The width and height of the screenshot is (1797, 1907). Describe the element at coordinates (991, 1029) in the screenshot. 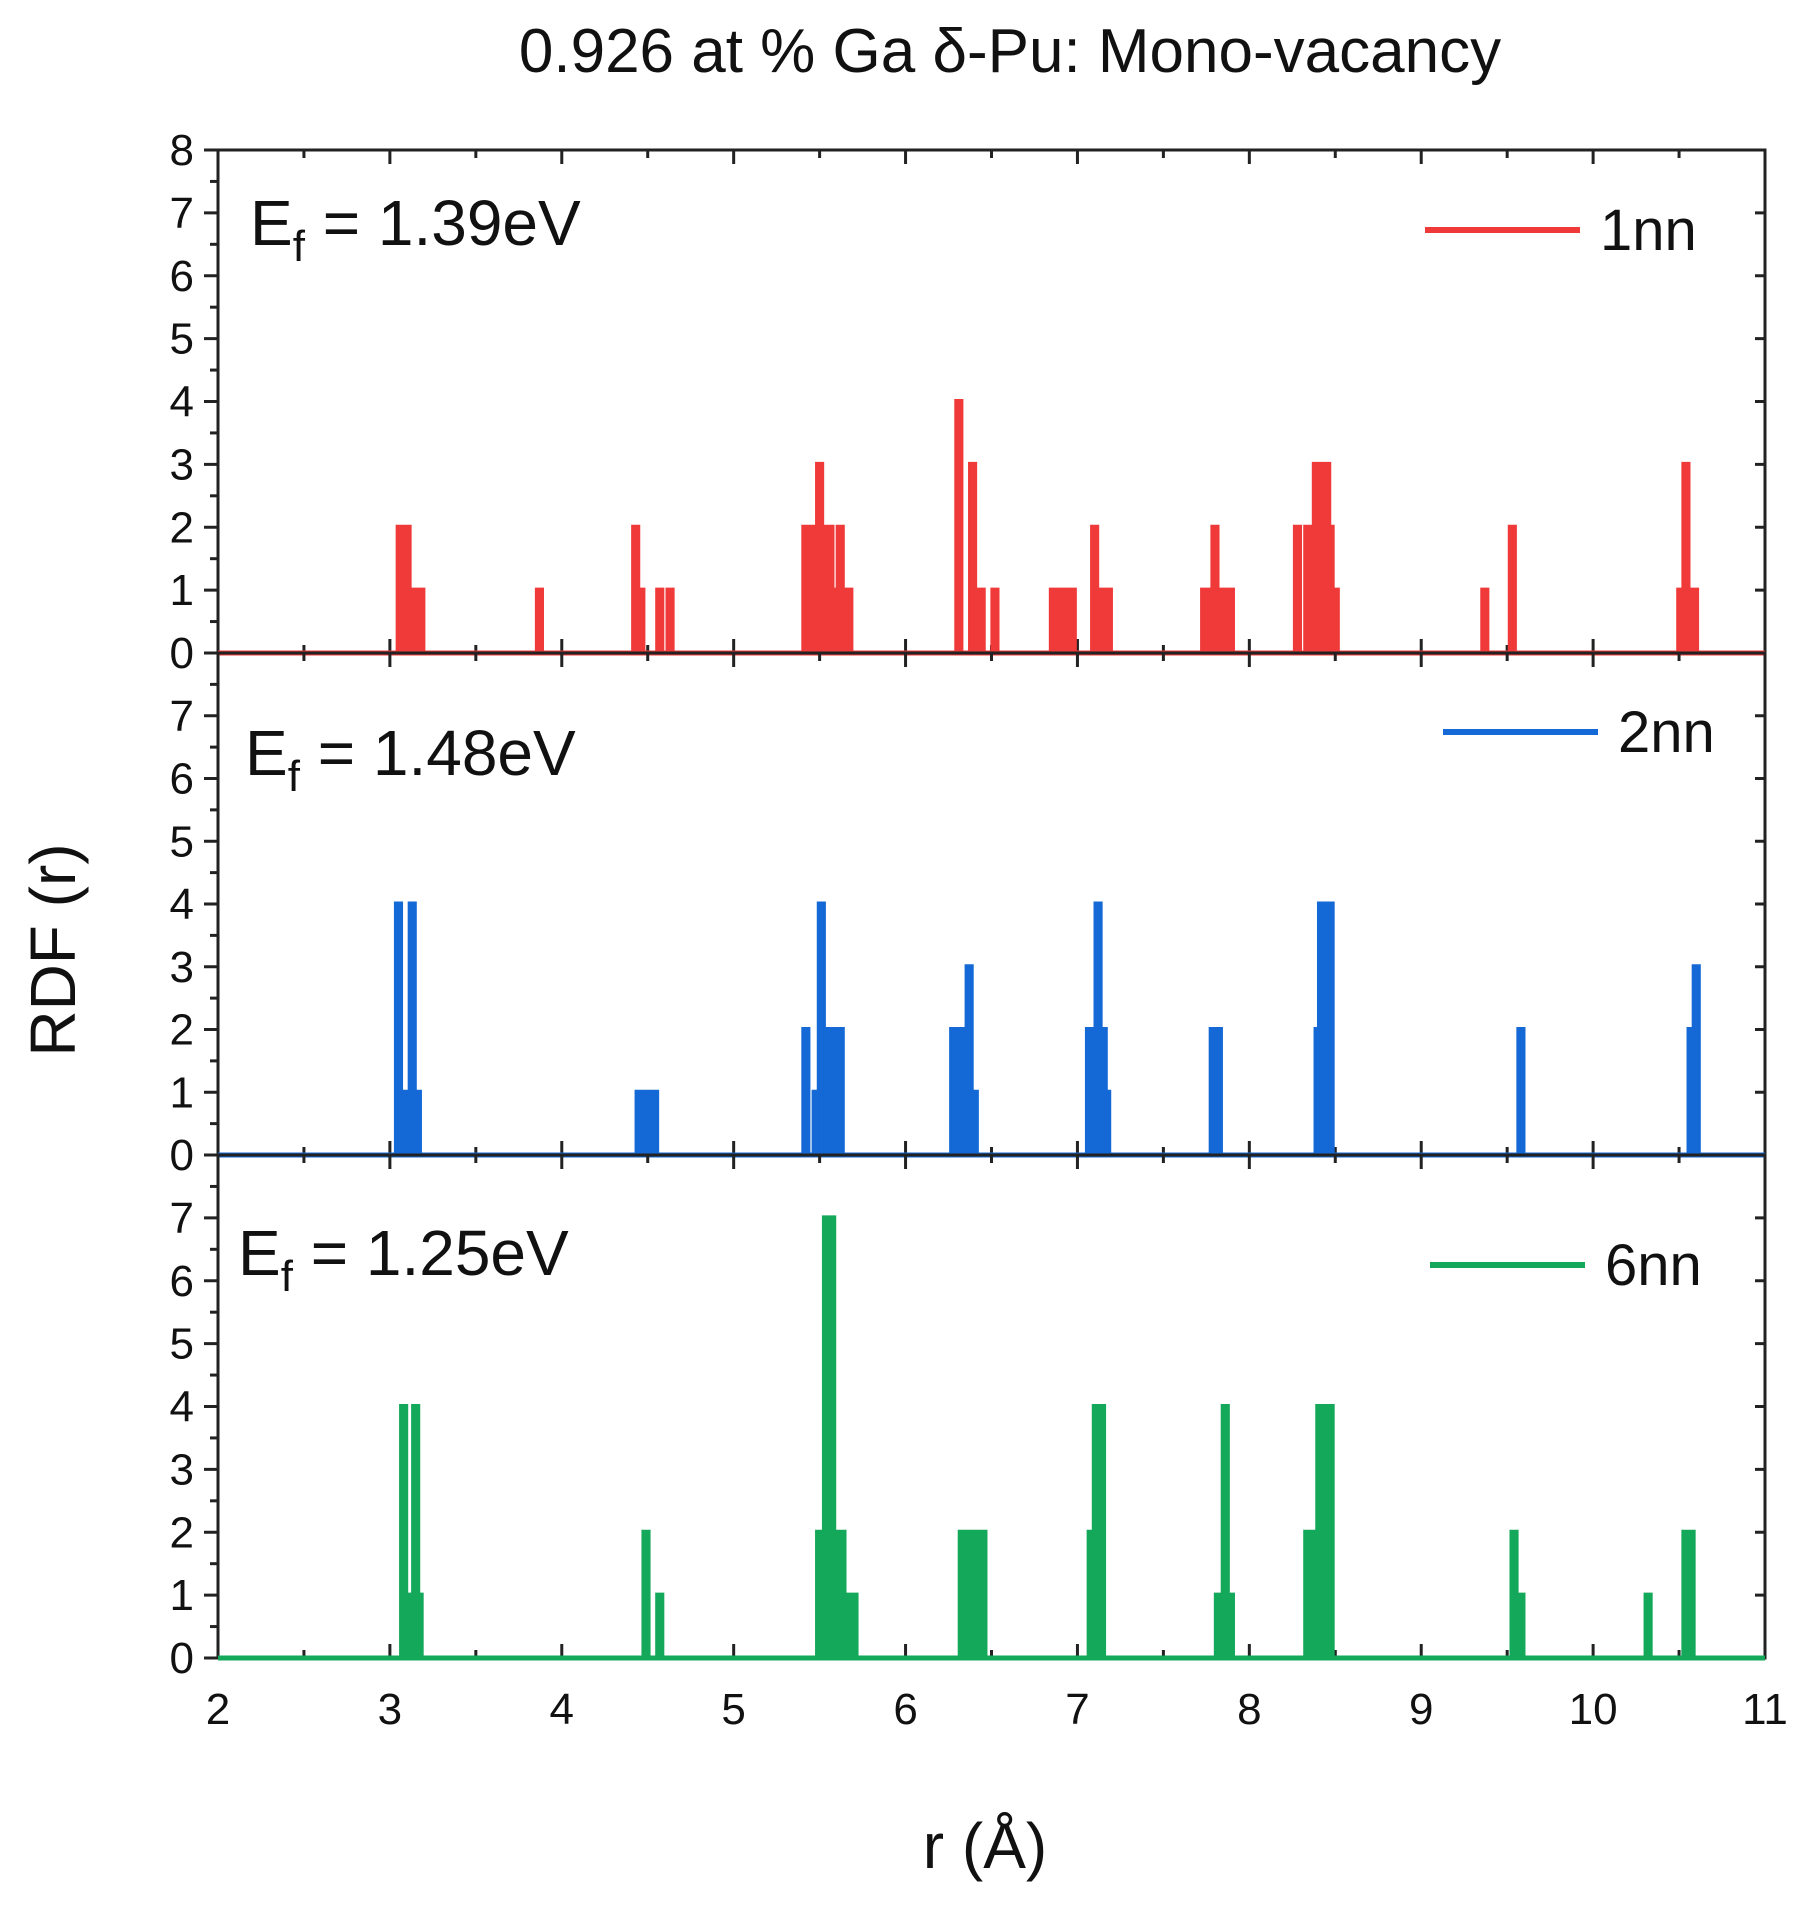

I see `series-line-2nn` at that location.